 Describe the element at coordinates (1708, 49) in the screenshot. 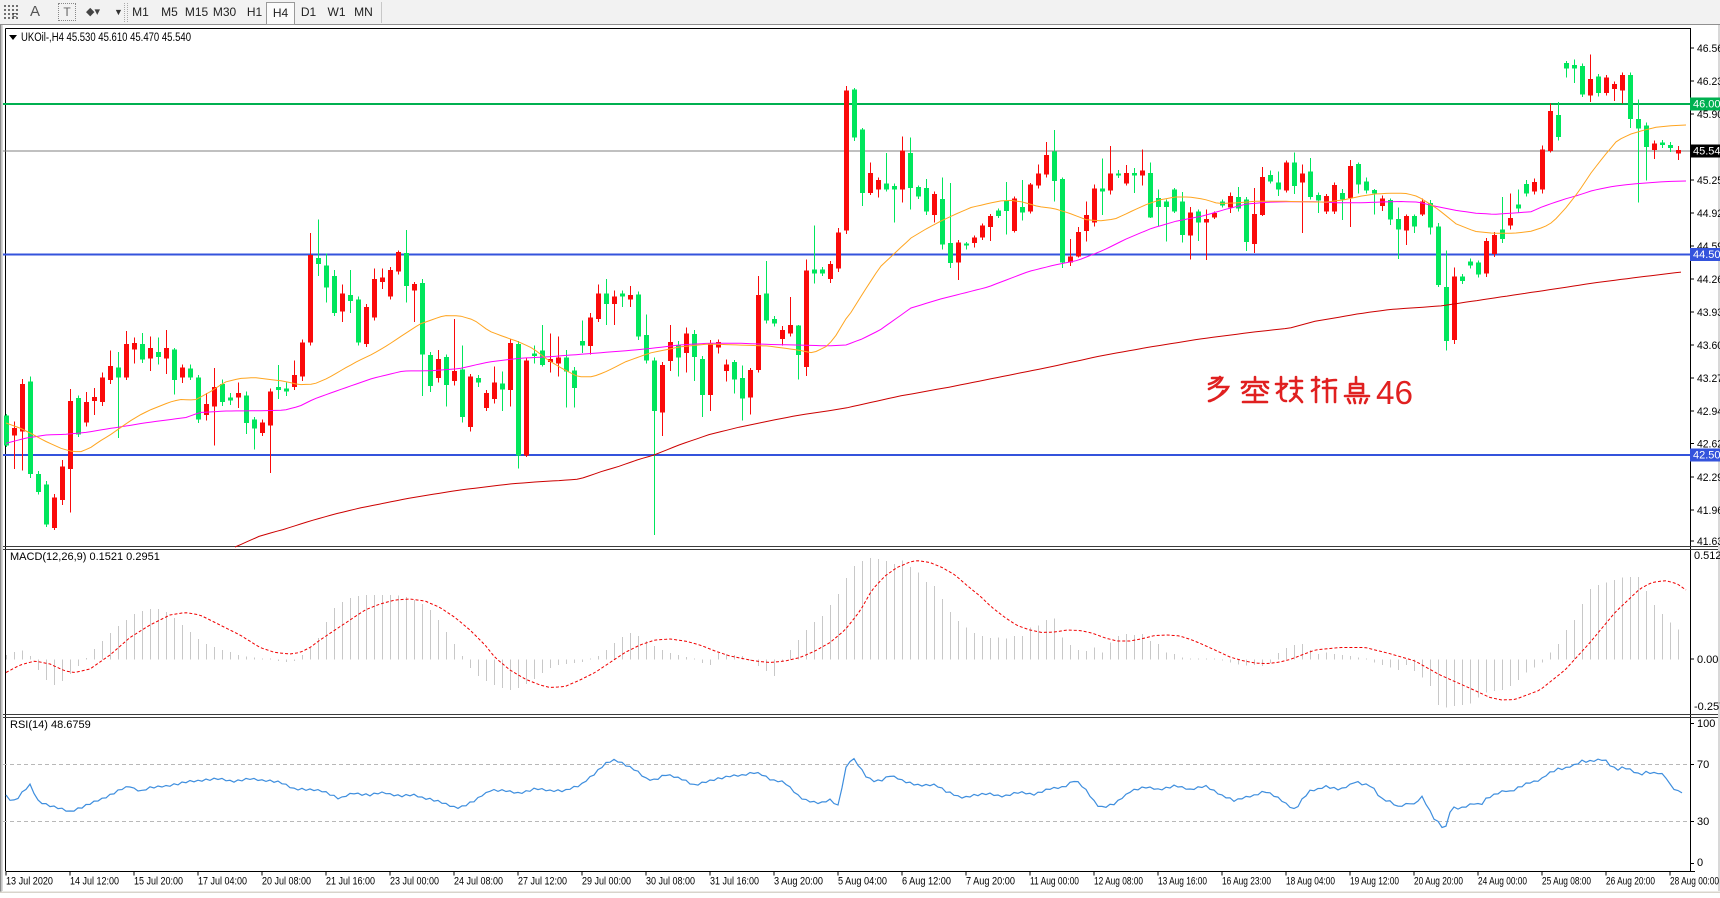

I see `svg-text: 46.56` at that location.